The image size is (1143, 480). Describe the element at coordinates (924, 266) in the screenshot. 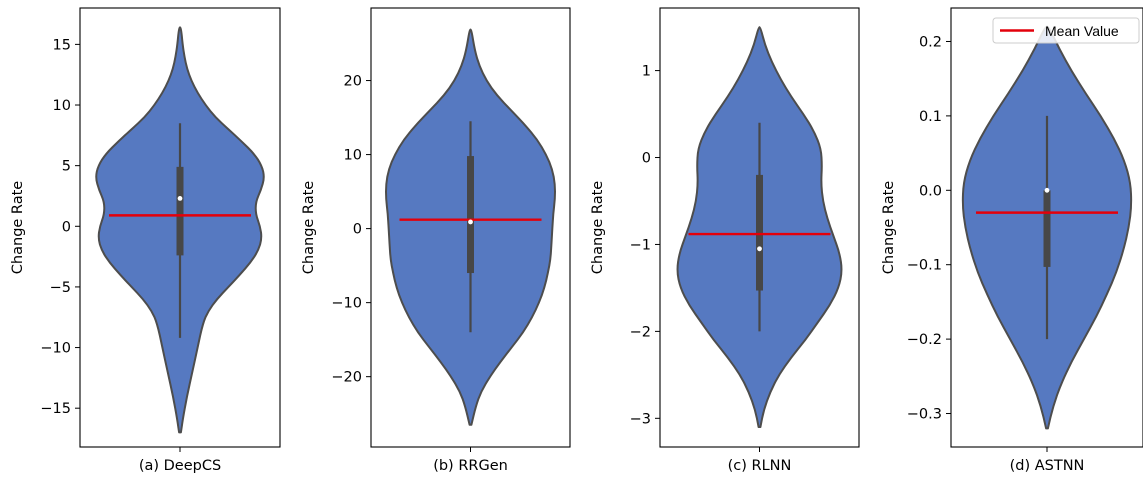

I see `y-tick-label: −0.1` at that location.